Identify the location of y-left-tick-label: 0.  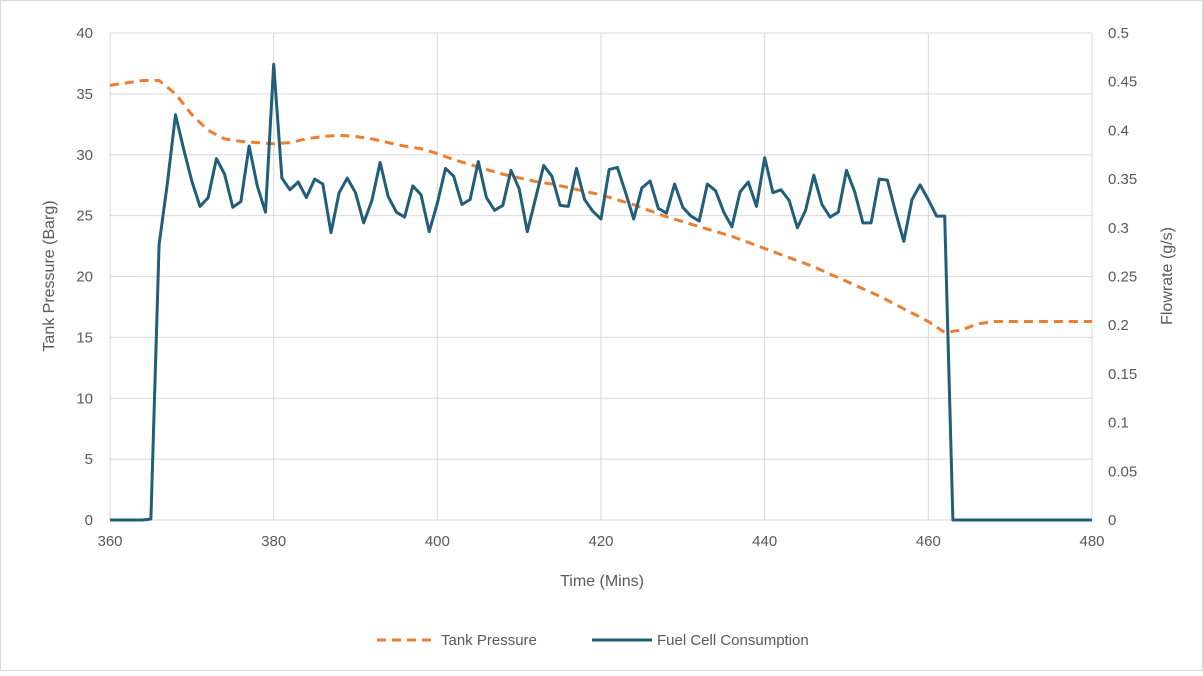
(89, 520).